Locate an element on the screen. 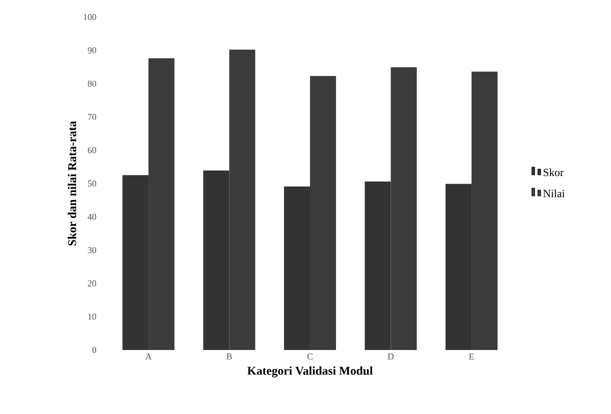  y-tick-label: 100 is located at coordinates (90, 17).